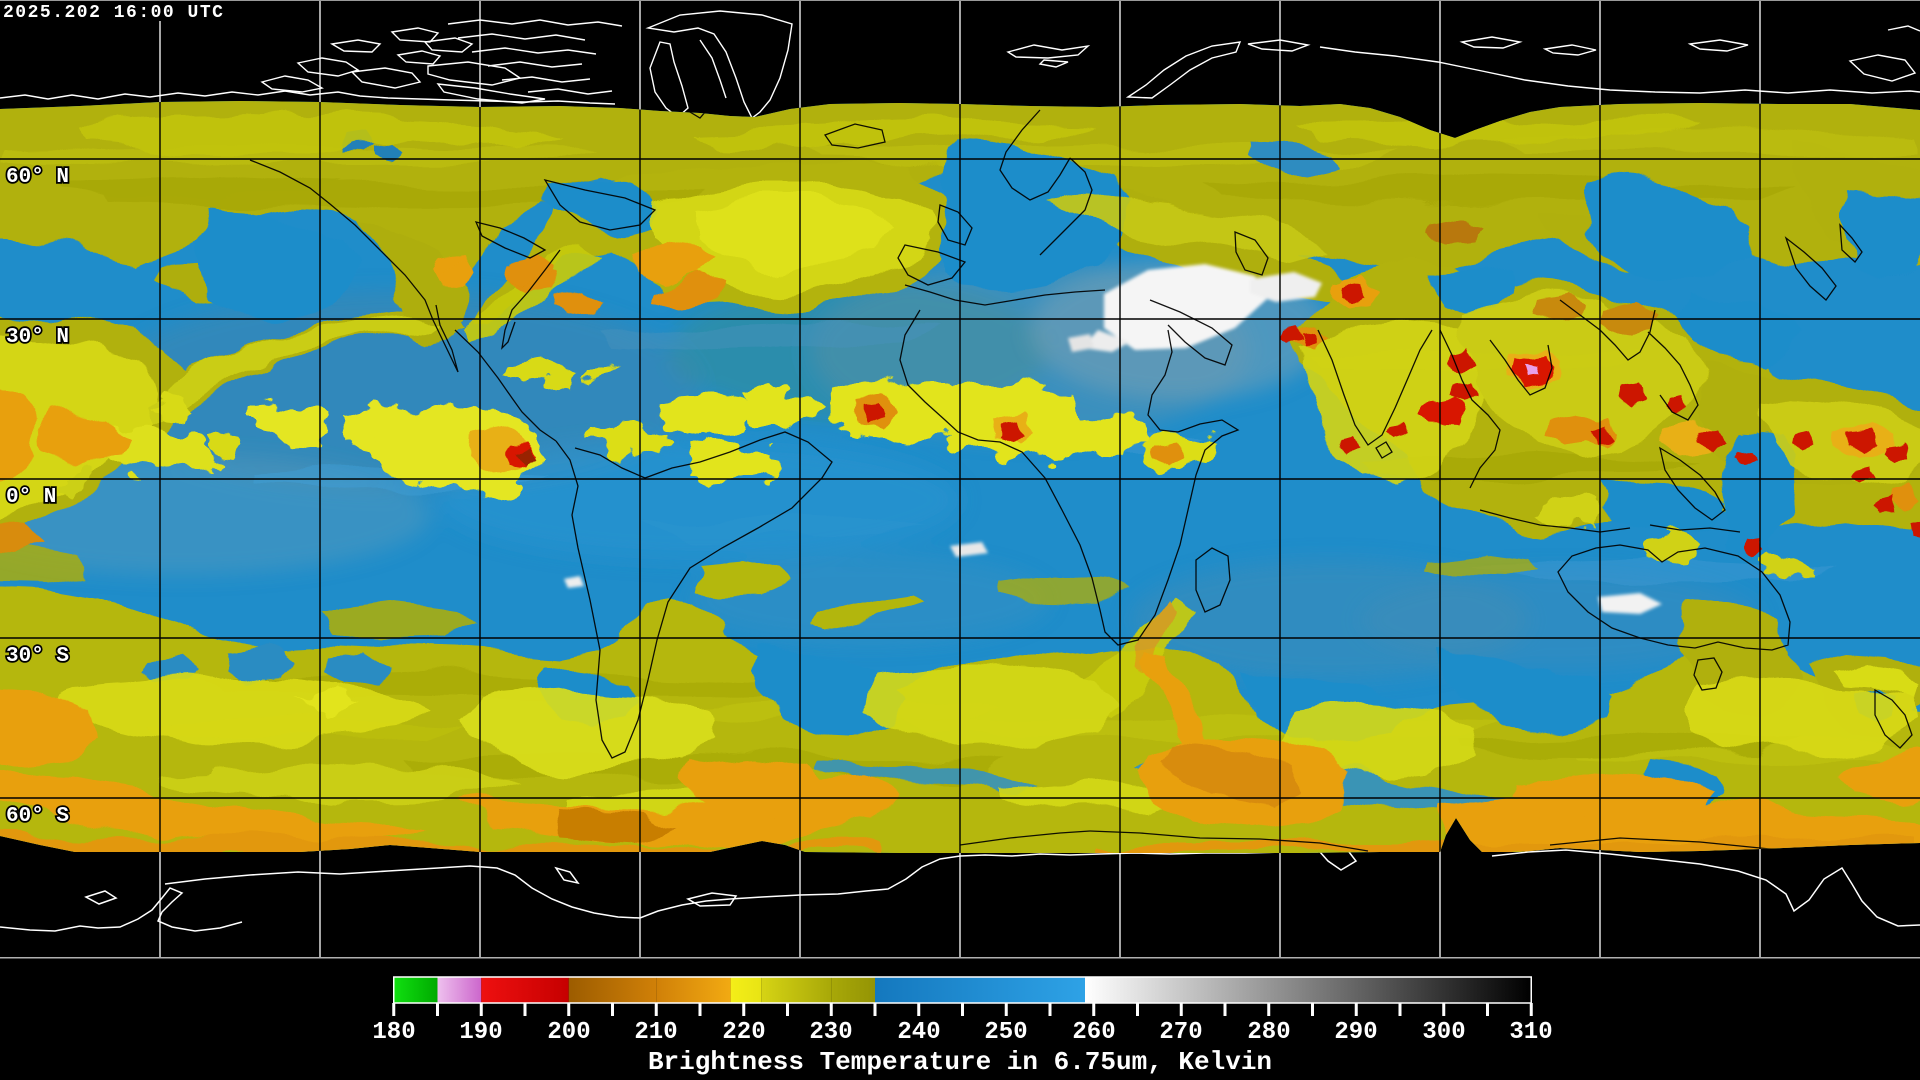 The width and height of the screenshot is (1920, 1080). Describe the element at coordinates (31, 497) in the screenshot. I see `svg-text: 0° N` at that location.